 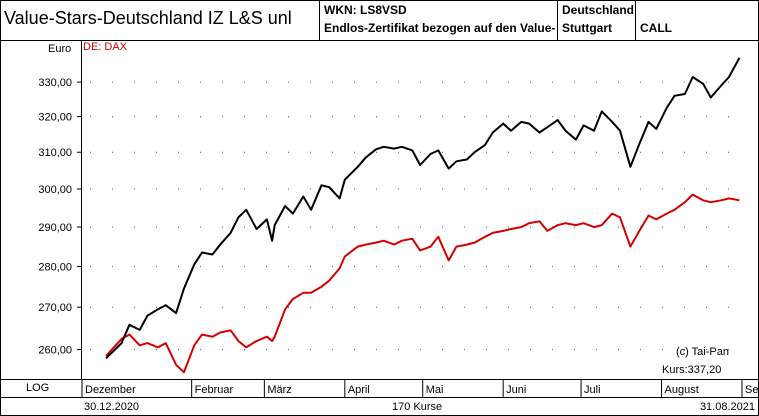 What do you see at coordinates (55, 153) in the screenshot?
I see `y-tick-label: 310,00` at bounding box center [55, 153].